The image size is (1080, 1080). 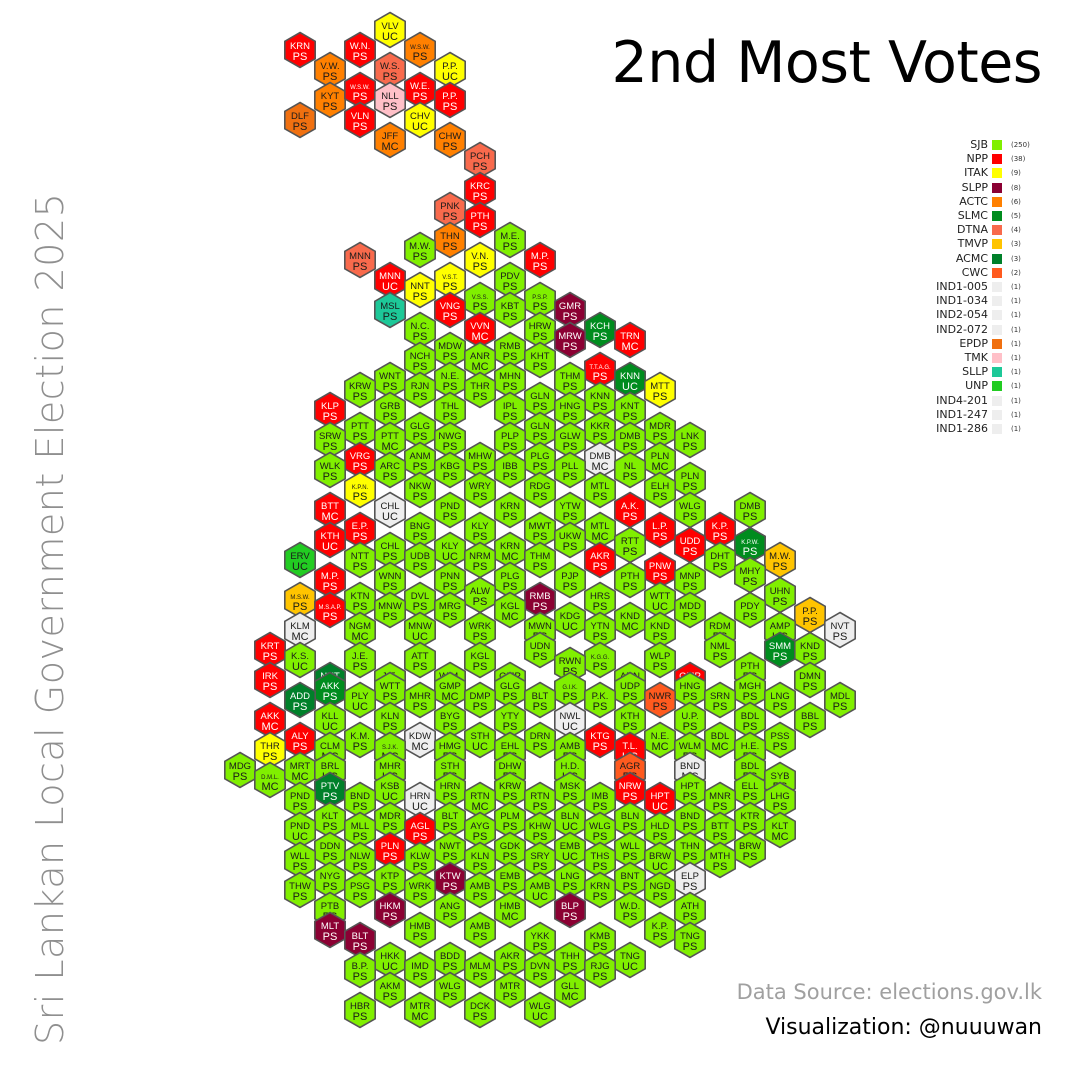 I want to click on legend-item: IND1-247 (1), so click(x=975, y=415).